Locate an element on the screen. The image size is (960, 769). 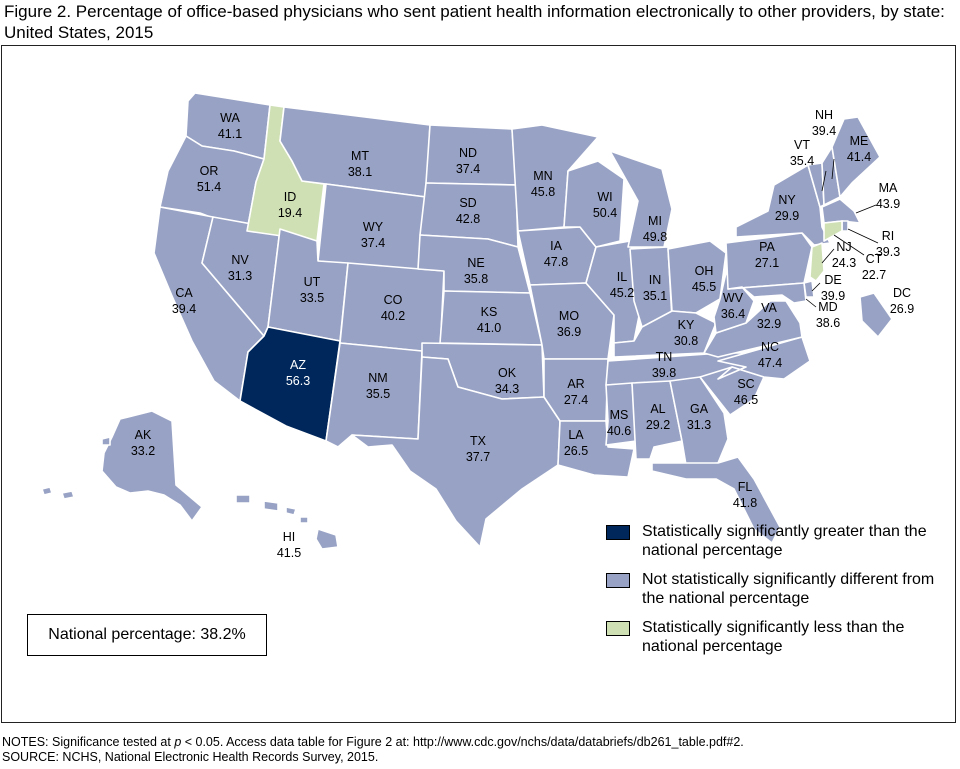
state-ME is located at coordinates (856, 157).